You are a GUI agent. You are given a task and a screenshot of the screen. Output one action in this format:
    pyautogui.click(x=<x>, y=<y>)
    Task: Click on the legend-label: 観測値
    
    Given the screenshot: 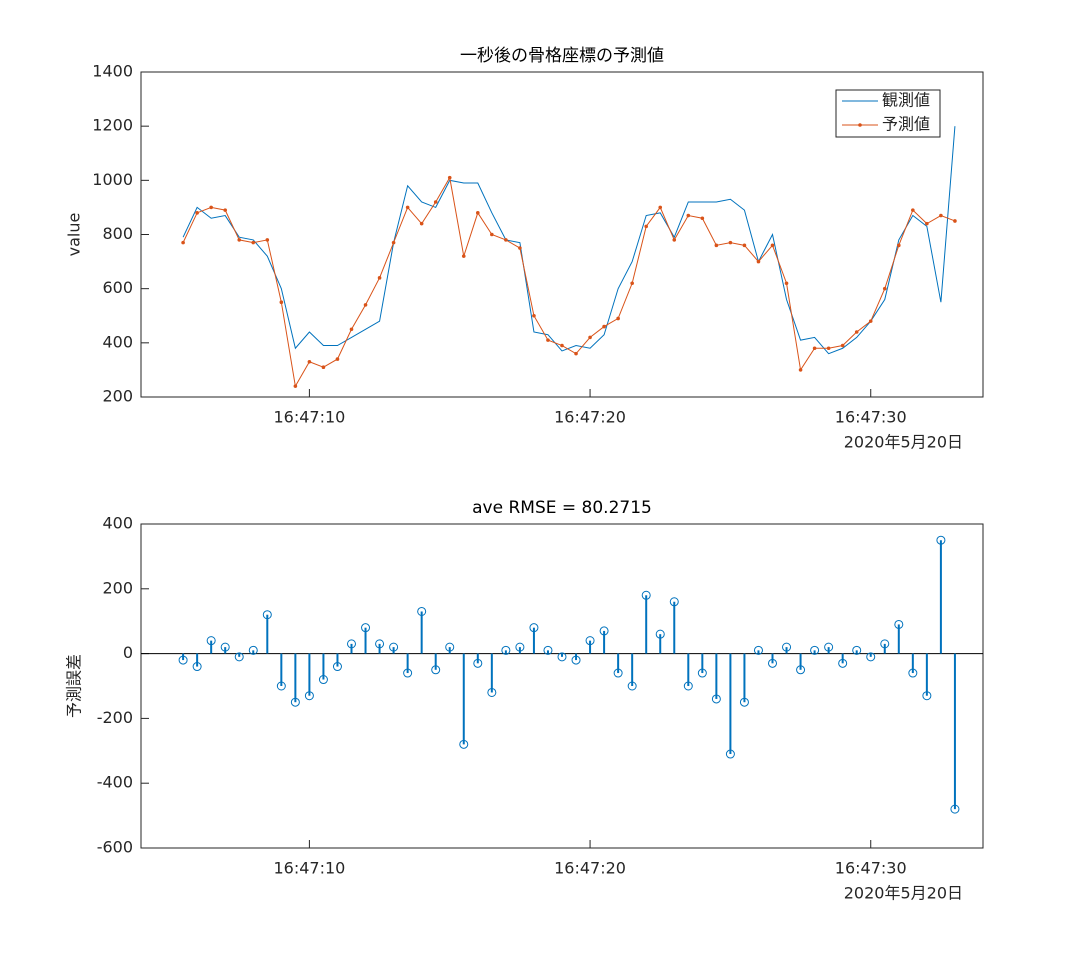 What is the action you would take?
    pyautogui.click(x=906, y=100)
    